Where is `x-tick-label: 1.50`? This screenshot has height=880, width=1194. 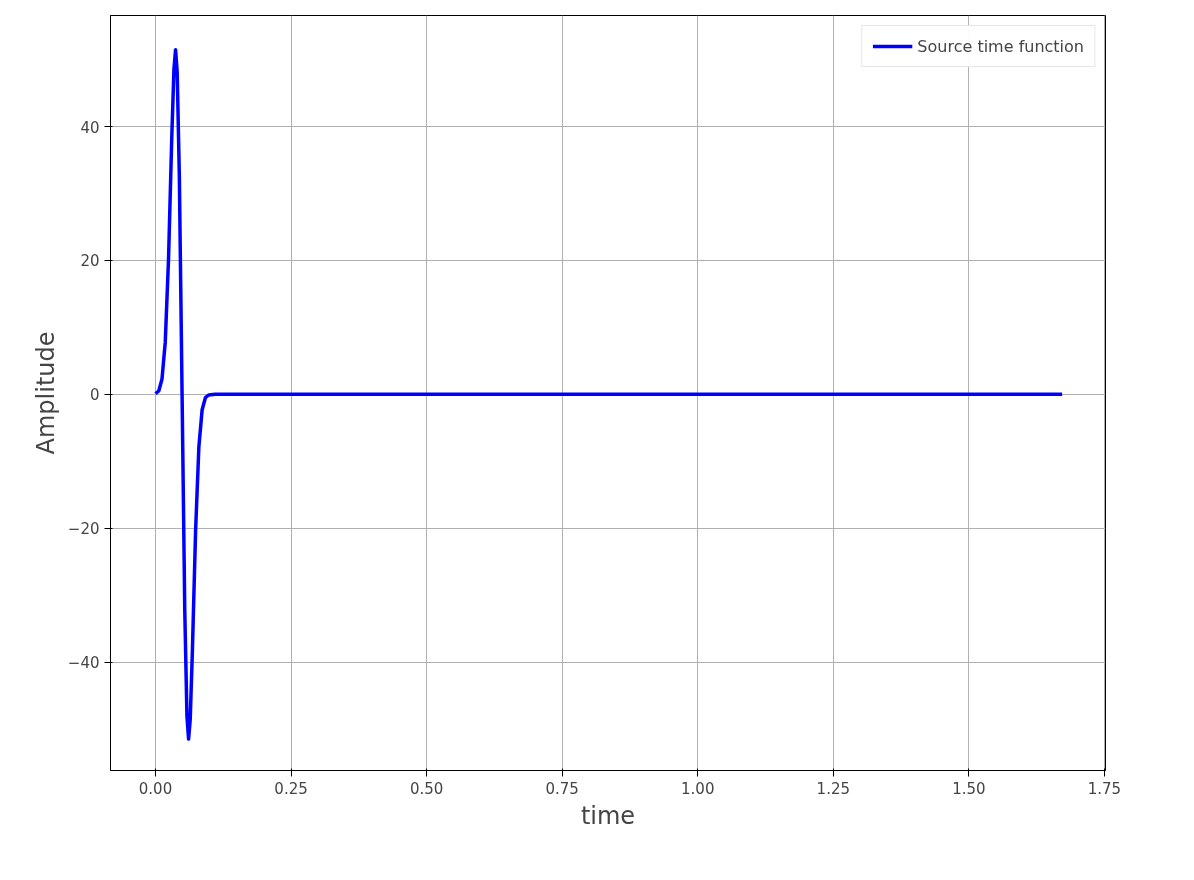 x-tick-label: 1.50 is located at coordinates (969, 788).